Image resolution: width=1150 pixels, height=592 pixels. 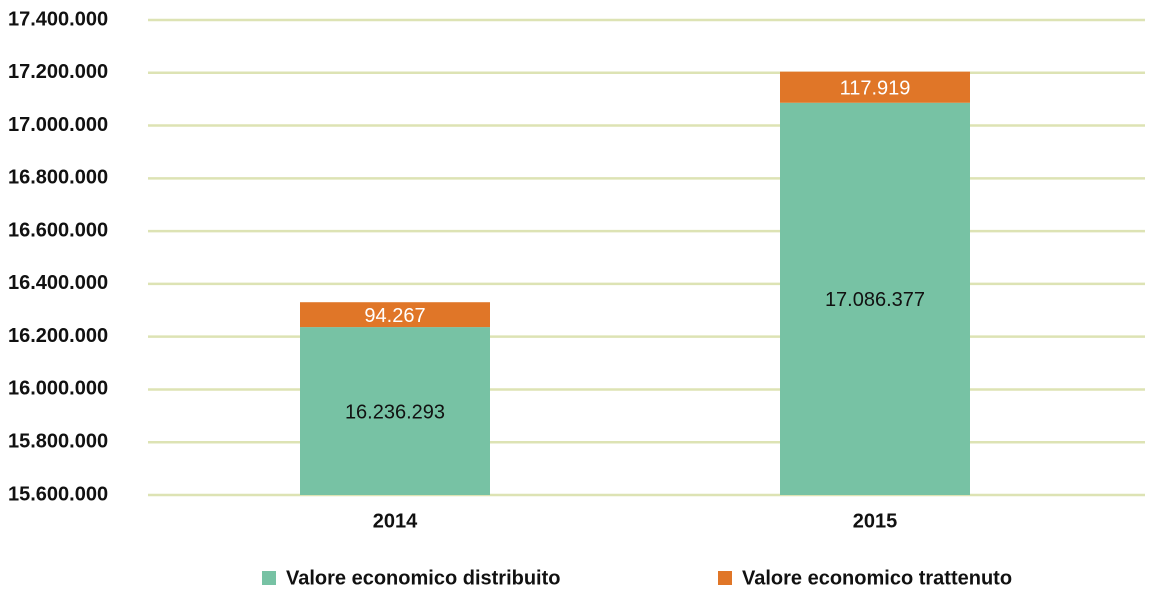 What do you see at coordinates (395, 521) in the screenshot?
I see `x-tick-label: 2014` at bounding box center [395, 521].